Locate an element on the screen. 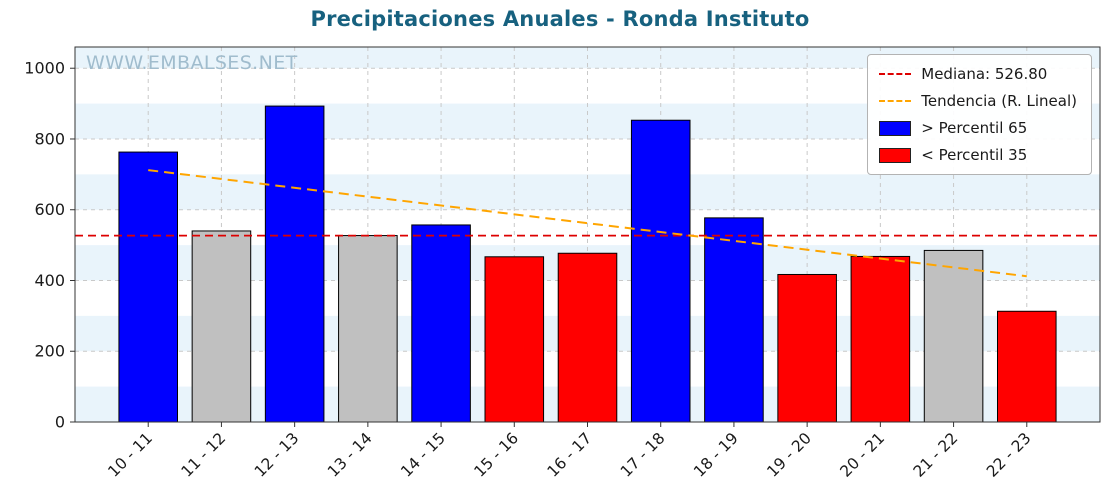 Image resolution: width=1120 pixels, height=500 pixels. x-tick-label: 10 - 11 is located at coordinates (130, 455).